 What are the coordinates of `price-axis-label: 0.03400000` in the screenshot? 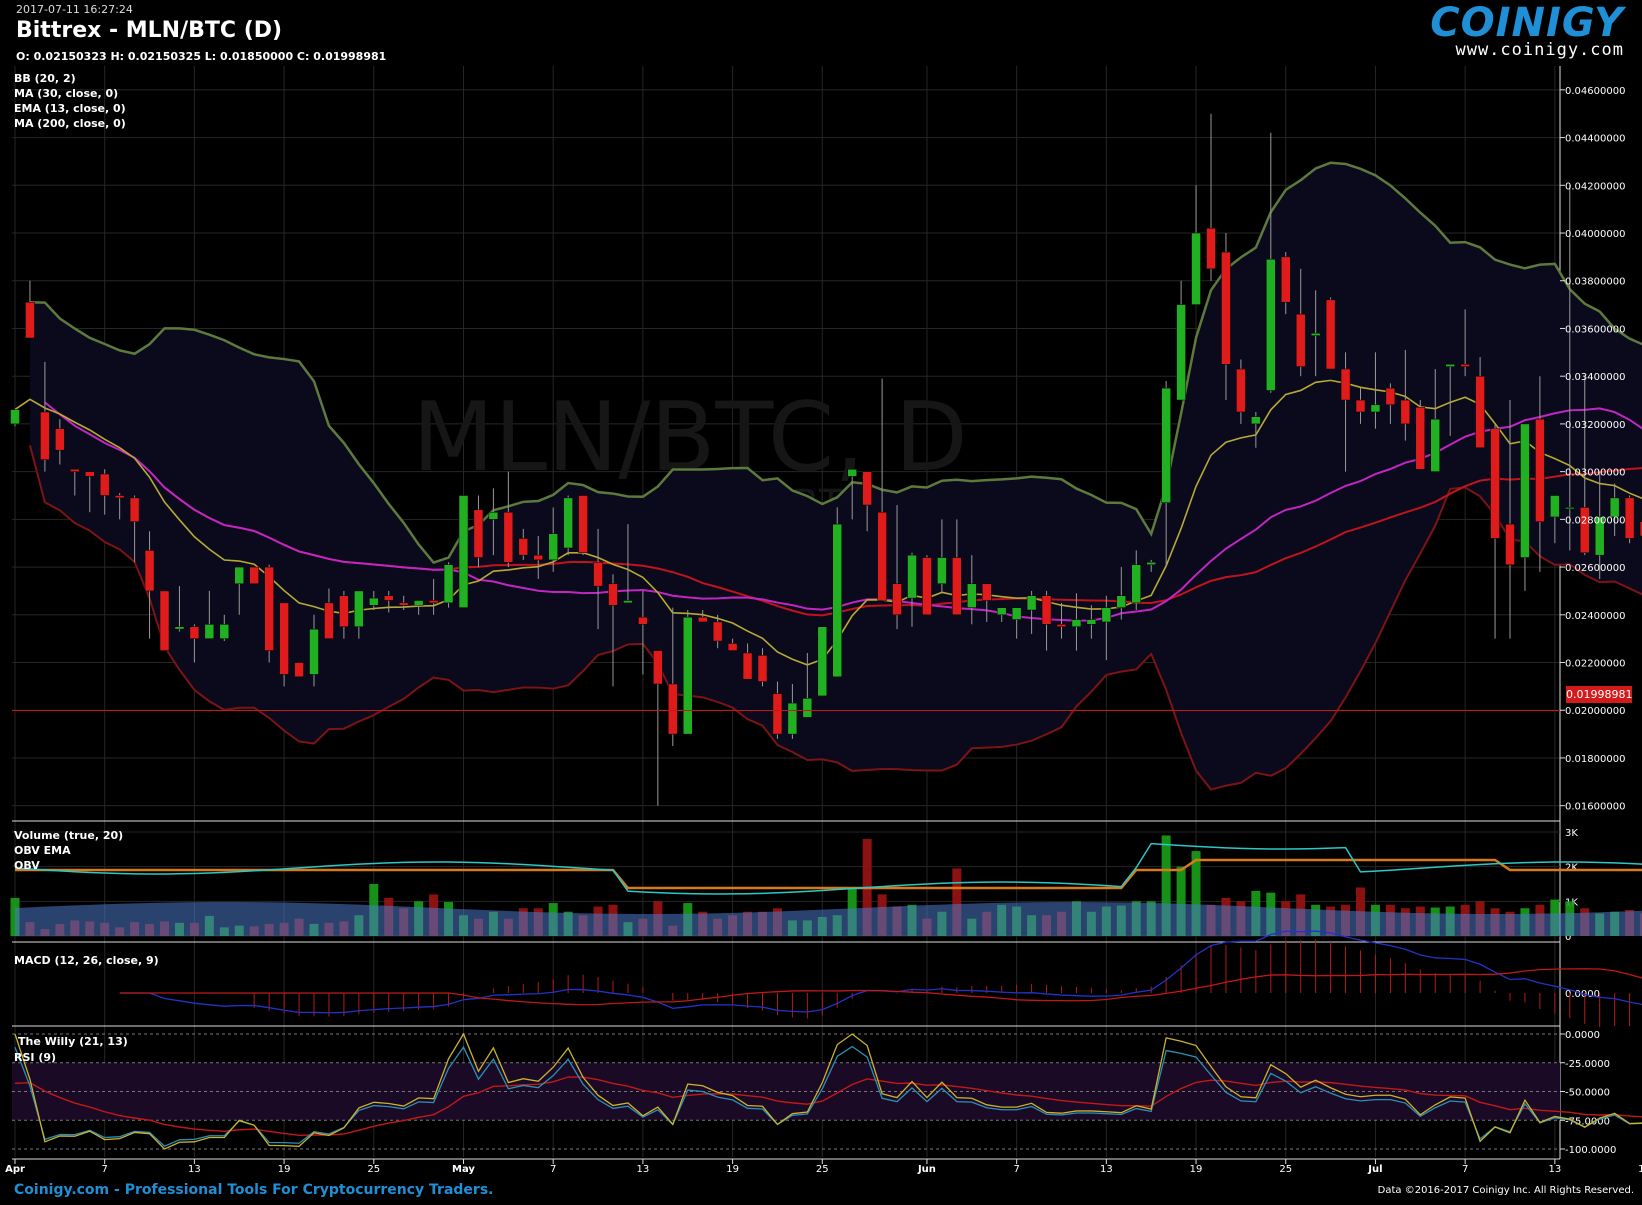 It's located at (1595, 377).